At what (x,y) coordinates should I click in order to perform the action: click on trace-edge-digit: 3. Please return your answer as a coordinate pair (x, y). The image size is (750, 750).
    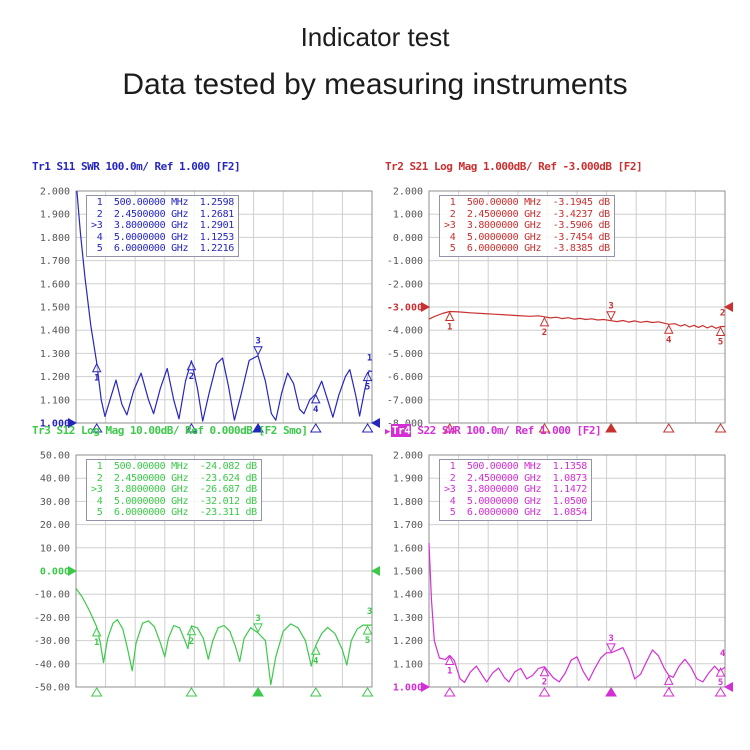
    Looking at the image, I should click on (369, 612).